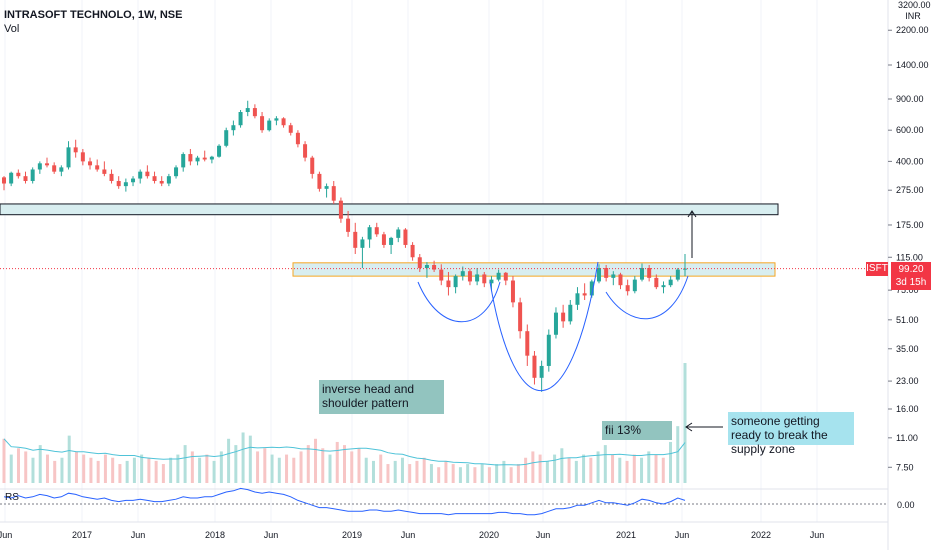 This screenshot has height=550, width=932. What do you see at coordinates (912, 65) in the screenshot?
I see `price-tick-label: 1400.00` at bounding box center [912, 65].